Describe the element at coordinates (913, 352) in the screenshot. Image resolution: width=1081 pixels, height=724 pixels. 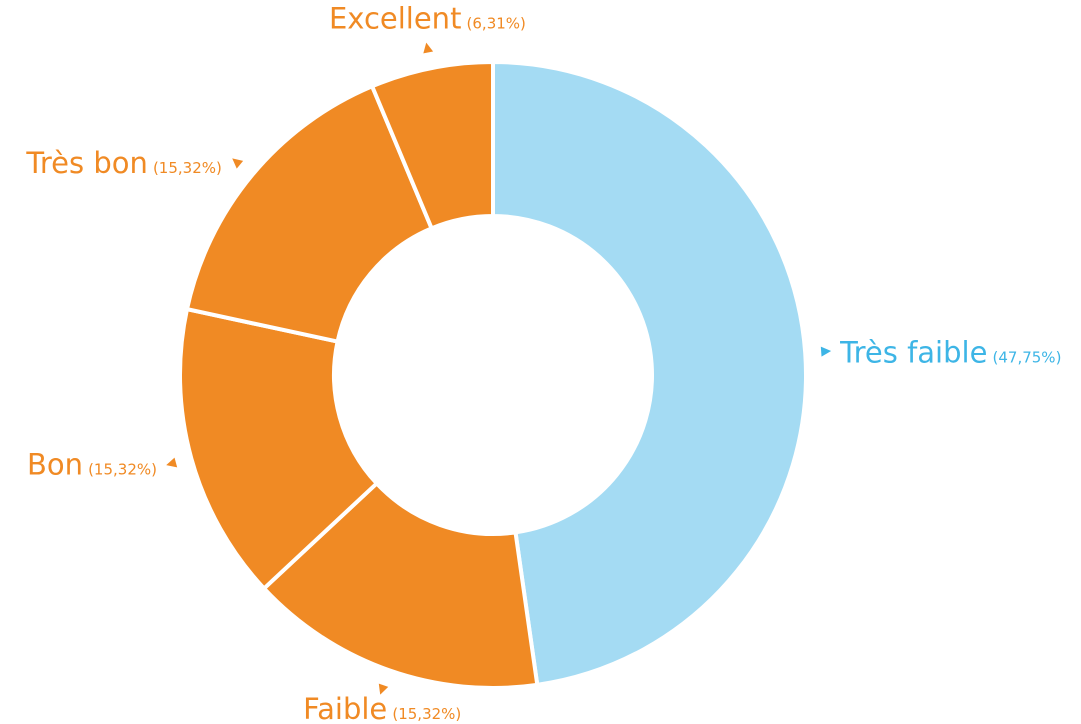
I see `category-label: Très faible` at that location.